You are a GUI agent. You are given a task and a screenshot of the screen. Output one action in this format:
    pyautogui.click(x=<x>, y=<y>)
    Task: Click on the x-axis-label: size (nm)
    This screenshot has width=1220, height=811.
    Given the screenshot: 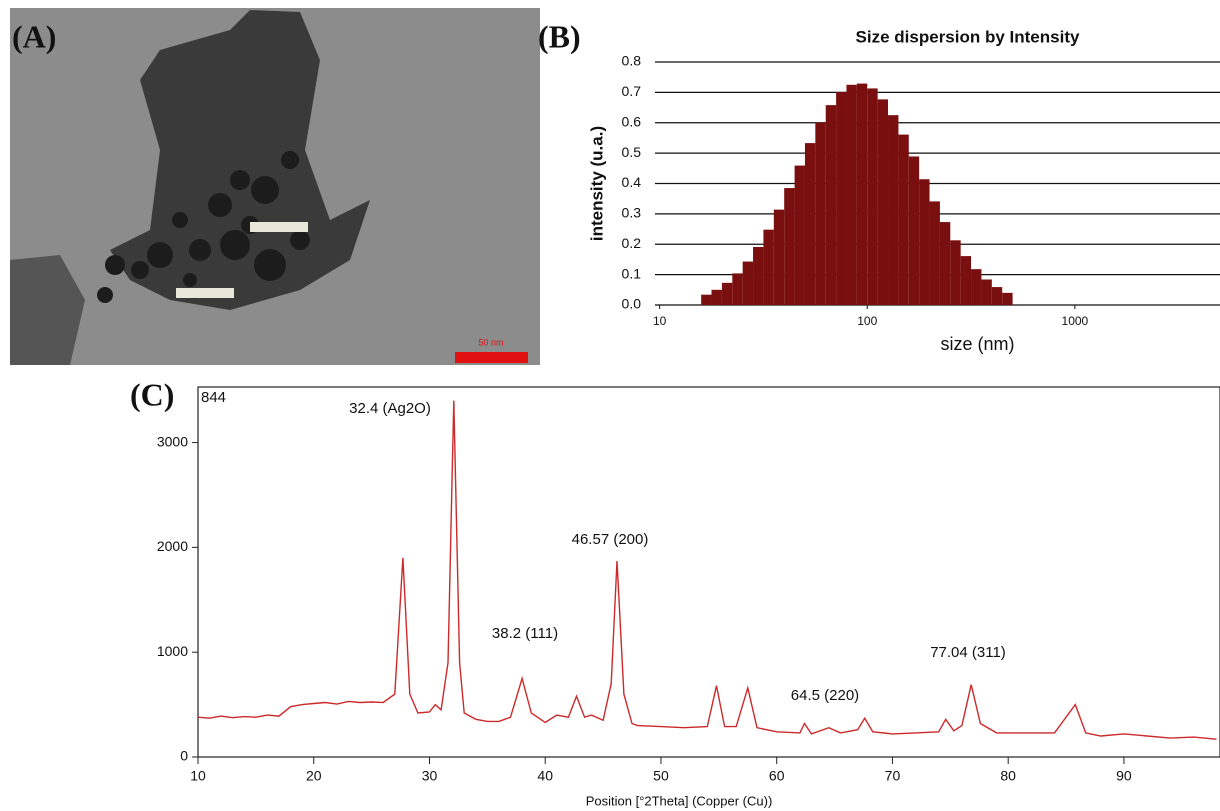 What is the action you would take?
    pyautogui.click(x=977, y=344)
    